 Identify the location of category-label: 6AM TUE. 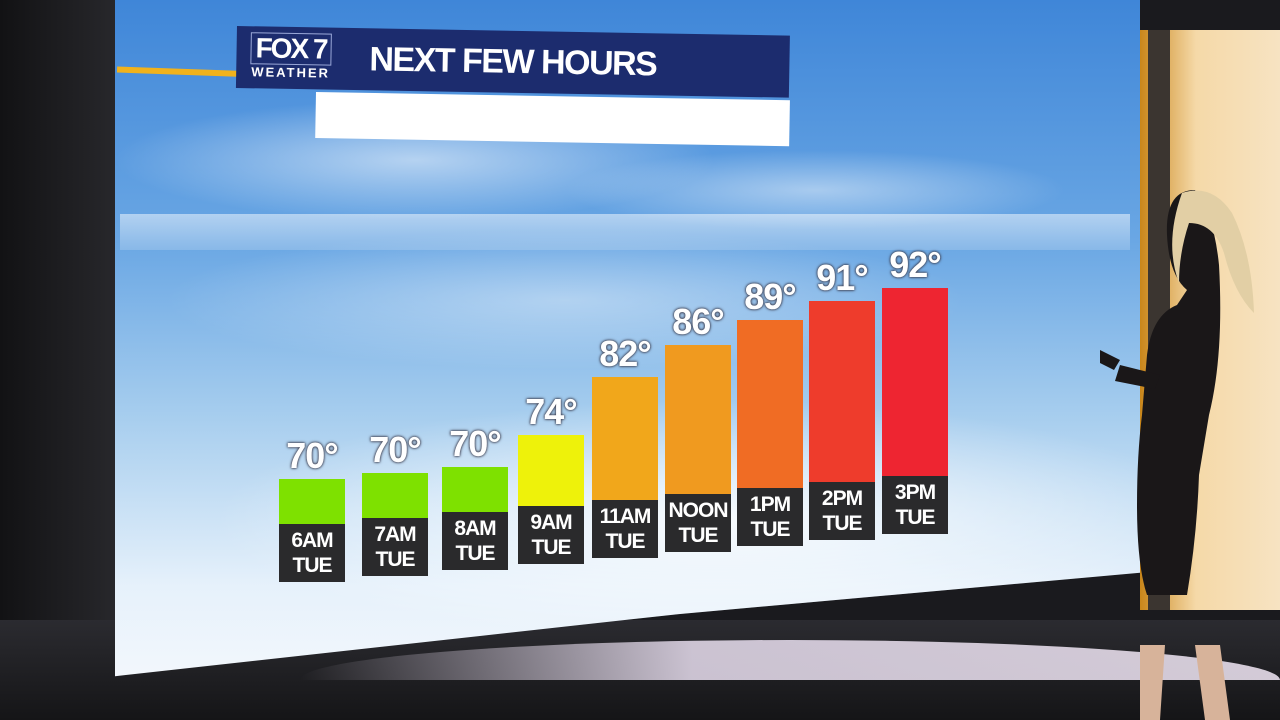
(312, 553).